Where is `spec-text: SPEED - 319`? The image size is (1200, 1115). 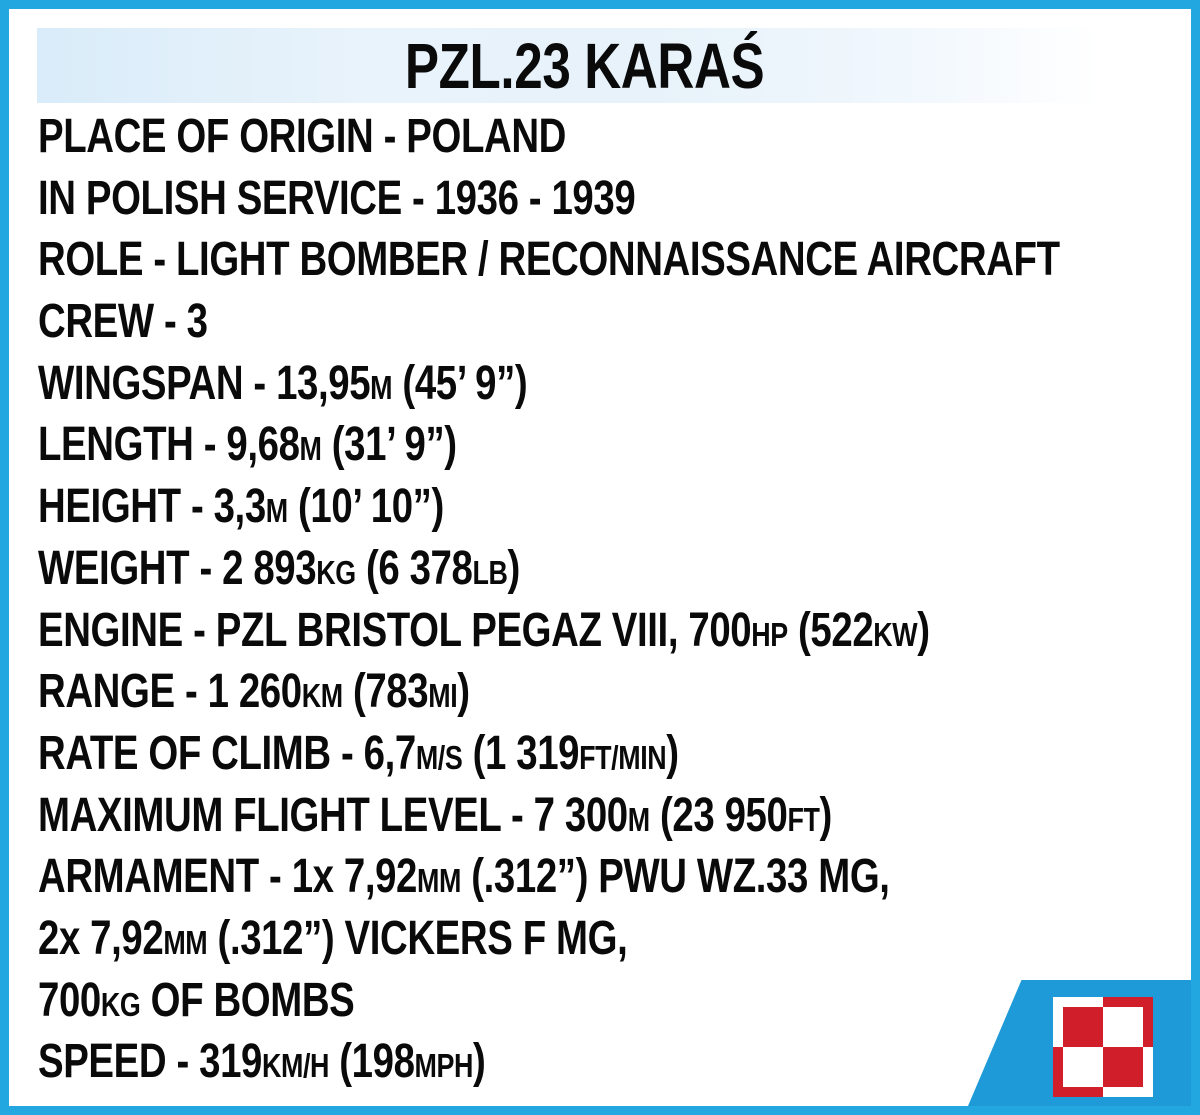
spec-text: SPEED - 319 is located at coordinates (150, 1062).